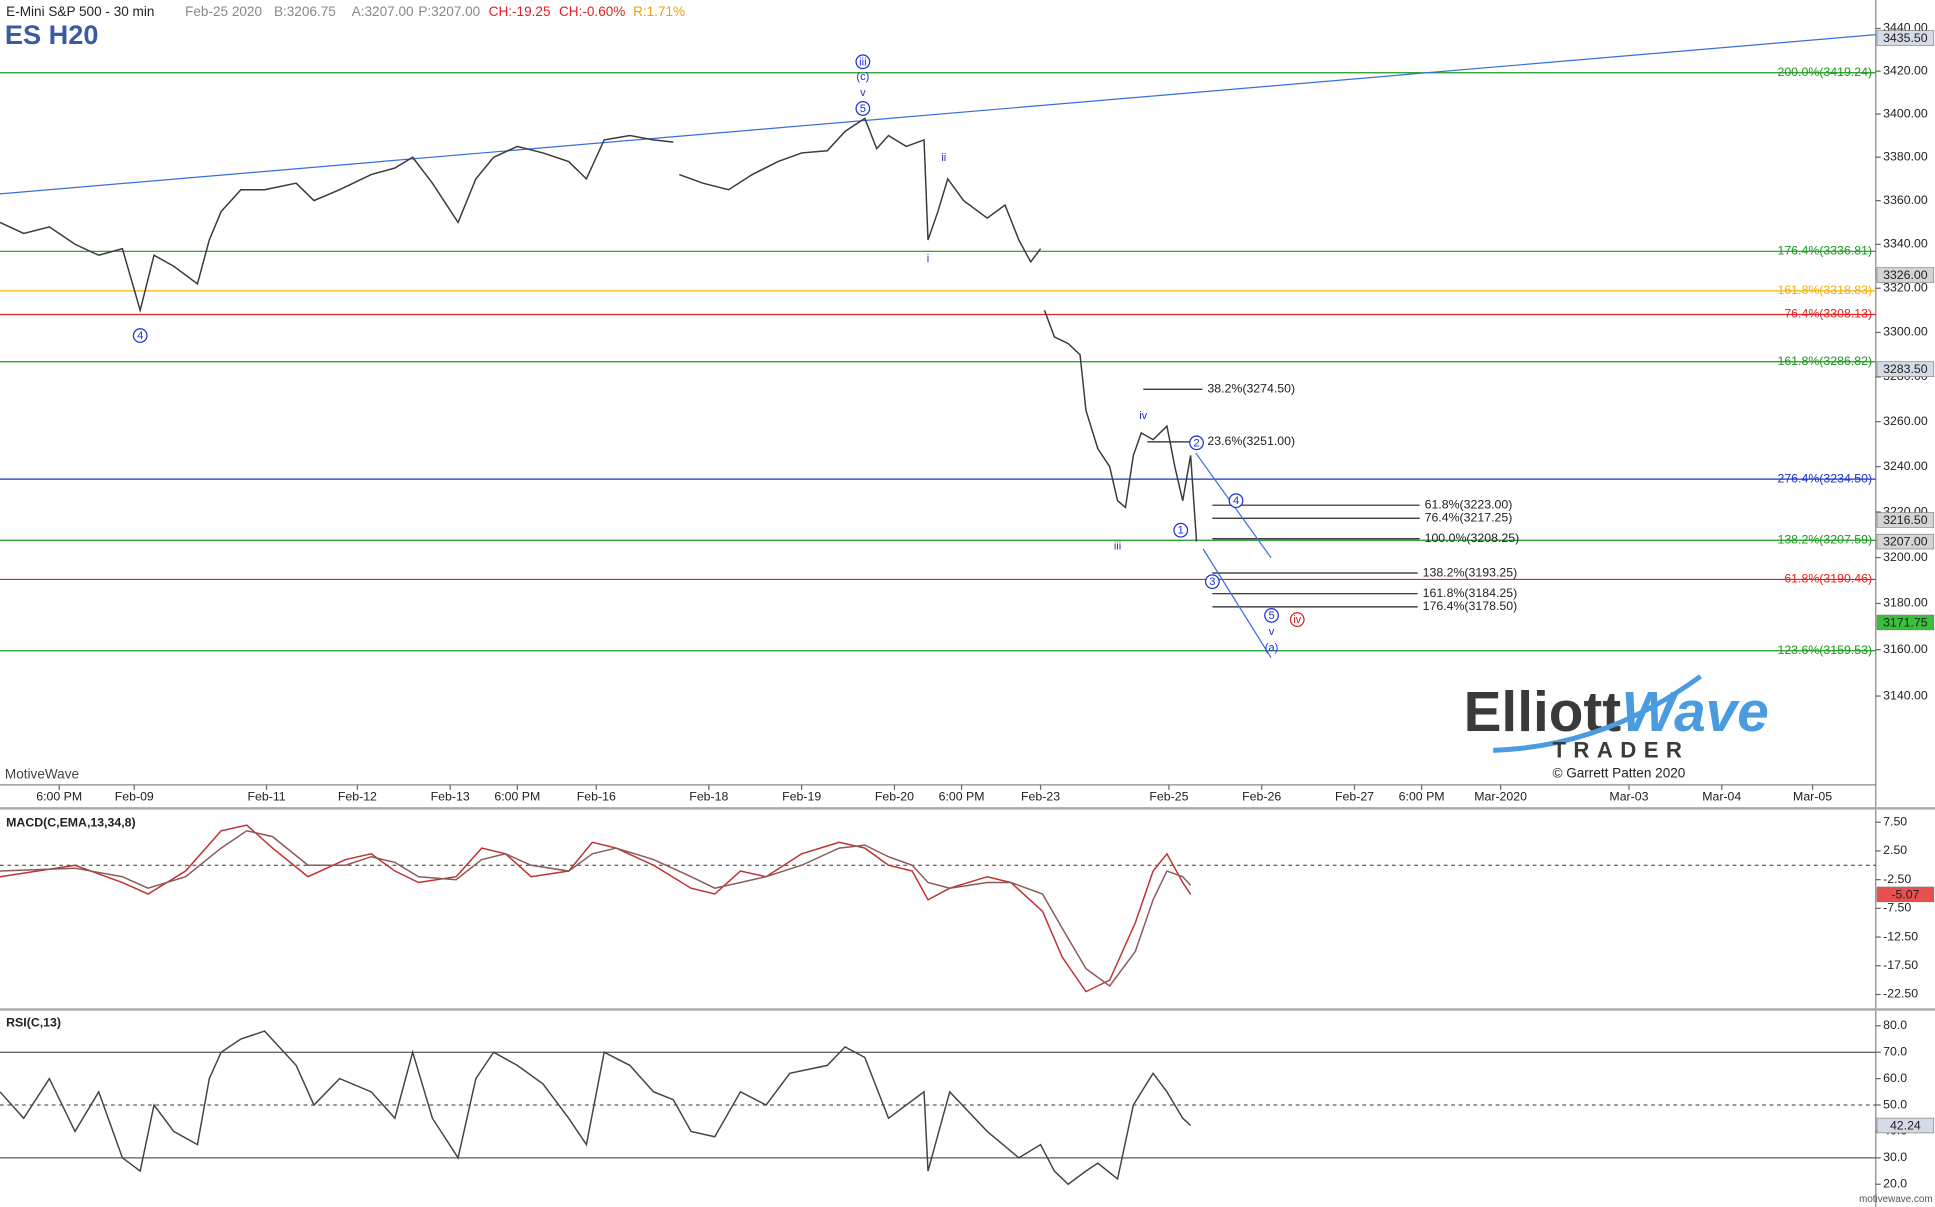 The image size is (1935, 1207). Describe the element at coordinates (1824, 650) in the screenshot. I see `fib-level-label: 123.6%(3159.53)` at that location.